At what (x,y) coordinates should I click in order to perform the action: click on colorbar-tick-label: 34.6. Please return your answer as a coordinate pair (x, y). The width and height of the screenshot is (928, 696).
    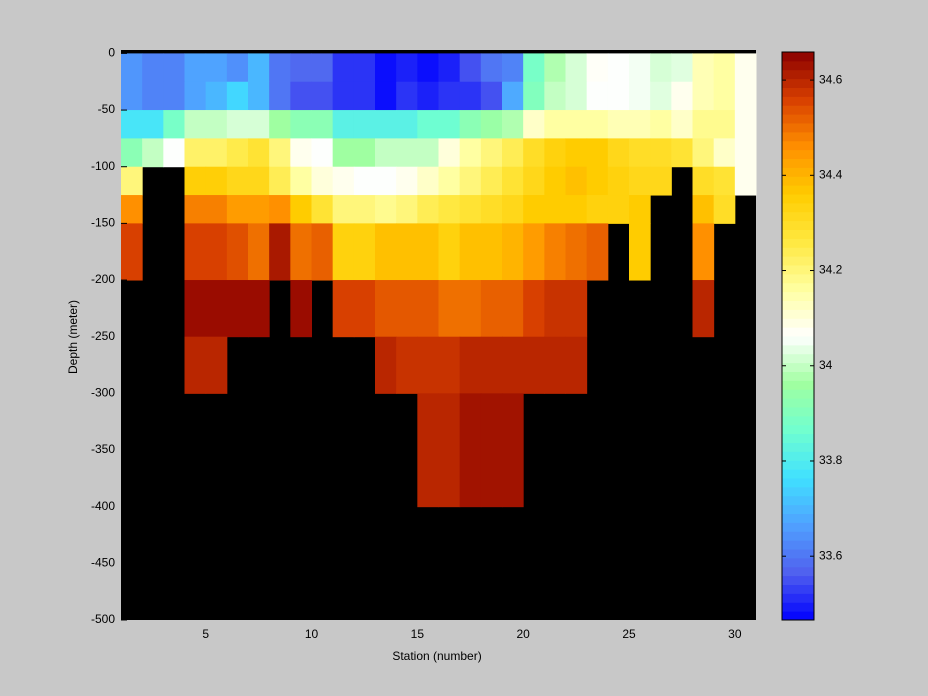
    Looking at the image, I should click on (831, 79).